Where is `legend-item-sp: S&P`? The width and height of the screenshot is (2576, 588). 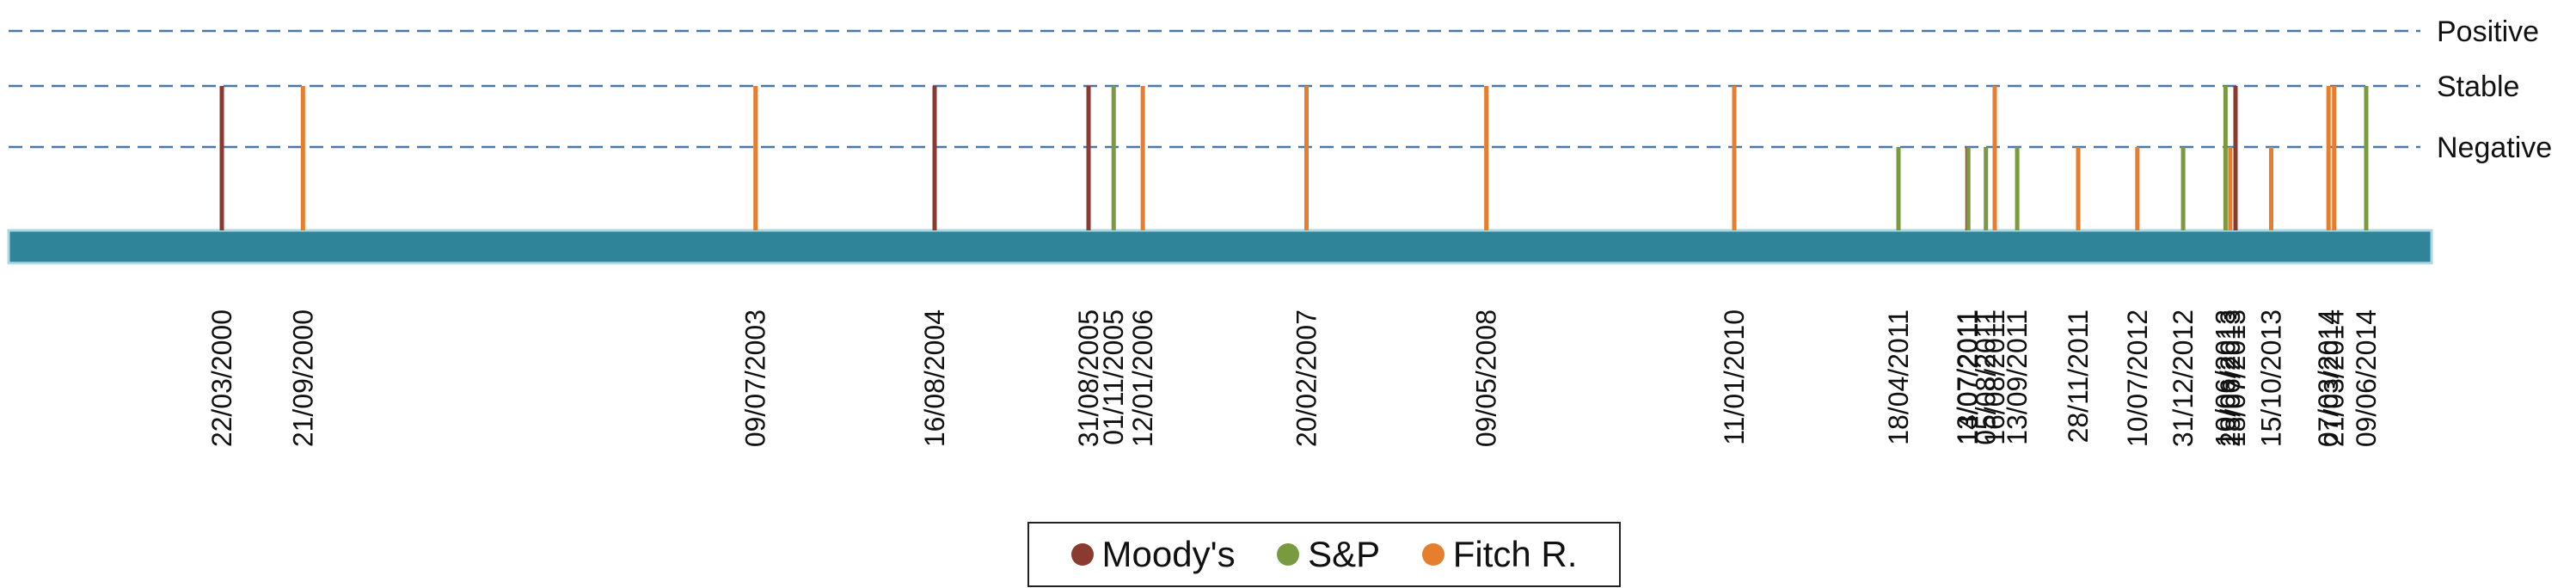 legend-item-sp: S&P is located at coordinates (1328, 554).